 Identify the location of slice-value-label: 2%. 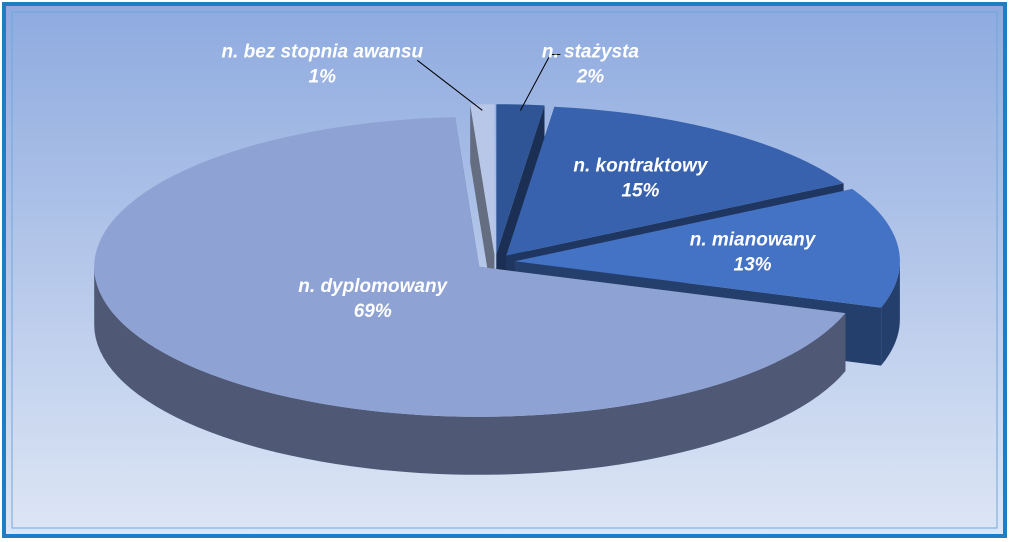
(590, 77).